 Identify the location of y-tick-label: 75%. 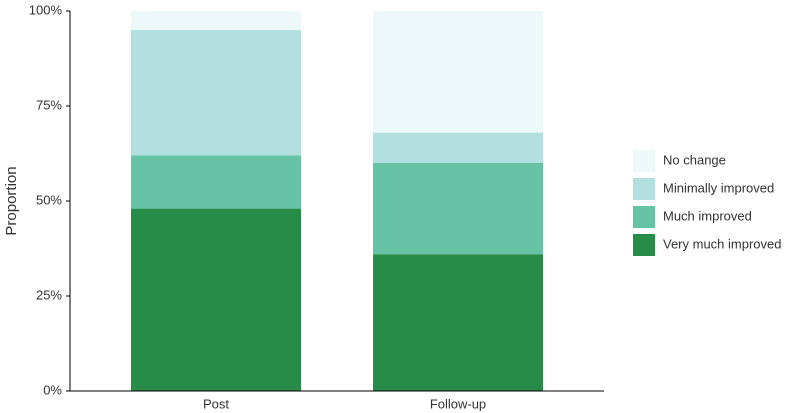
(49, 104).